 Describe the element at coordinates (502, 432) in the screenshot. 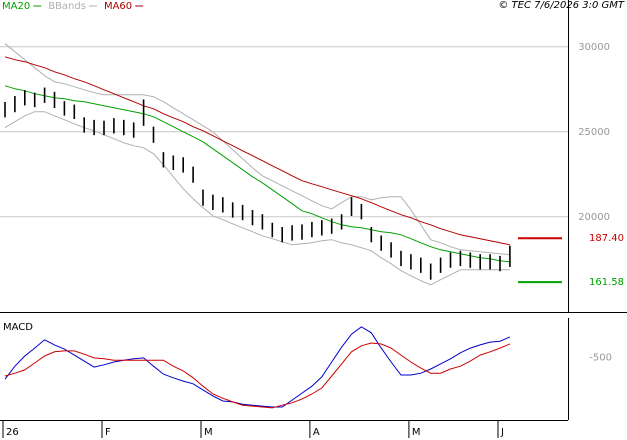

I see `x-tick-label: J` at that location.